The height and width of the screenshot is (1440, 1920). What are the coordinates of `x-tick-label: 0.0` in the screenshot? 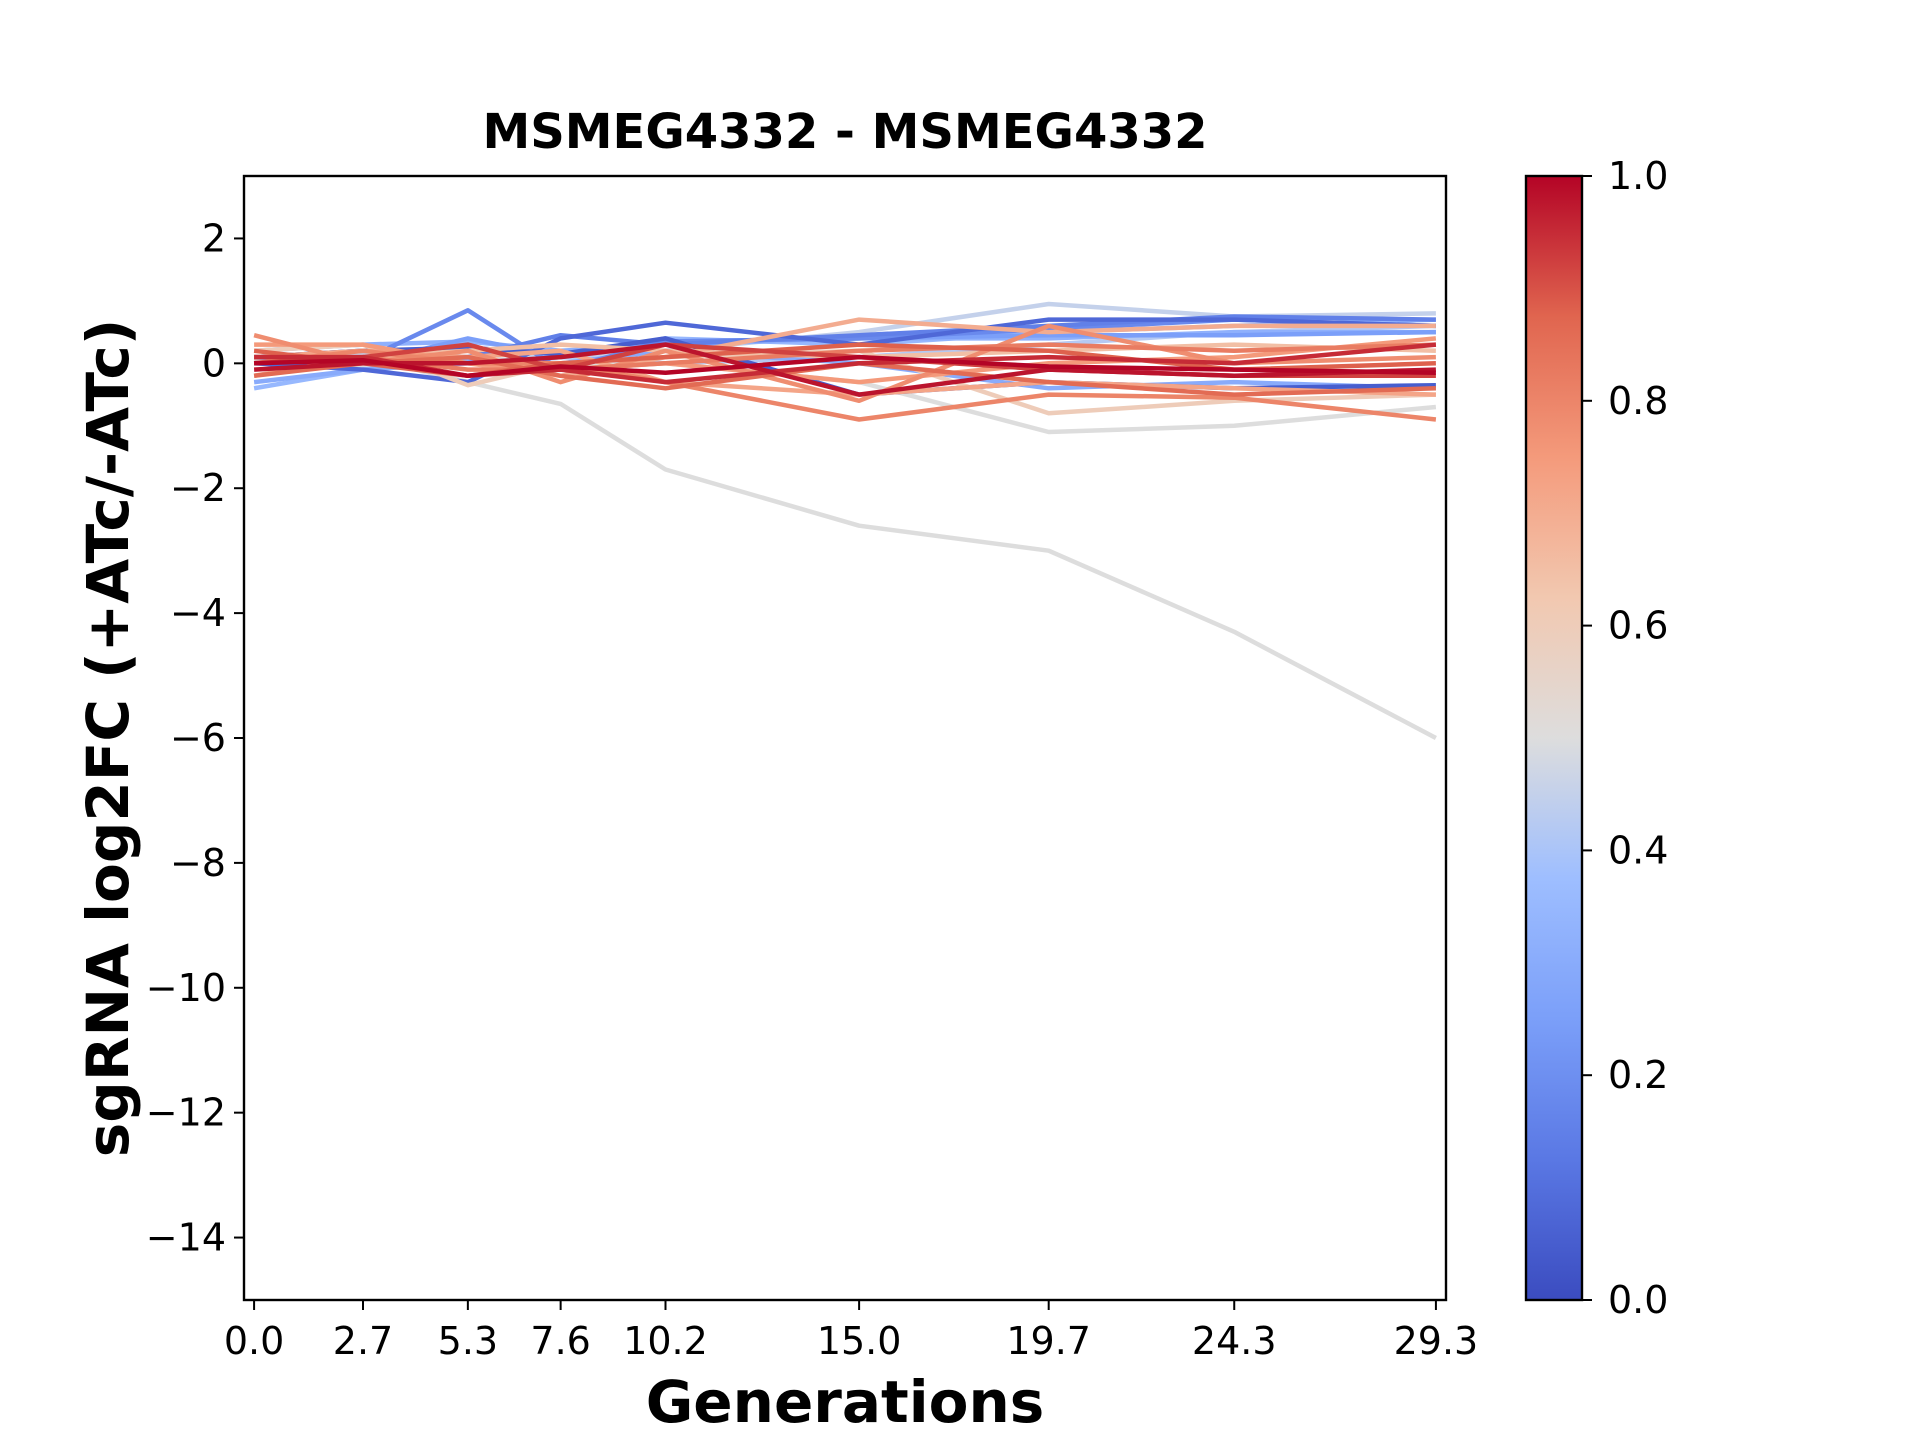 It's located at (254, 1341).